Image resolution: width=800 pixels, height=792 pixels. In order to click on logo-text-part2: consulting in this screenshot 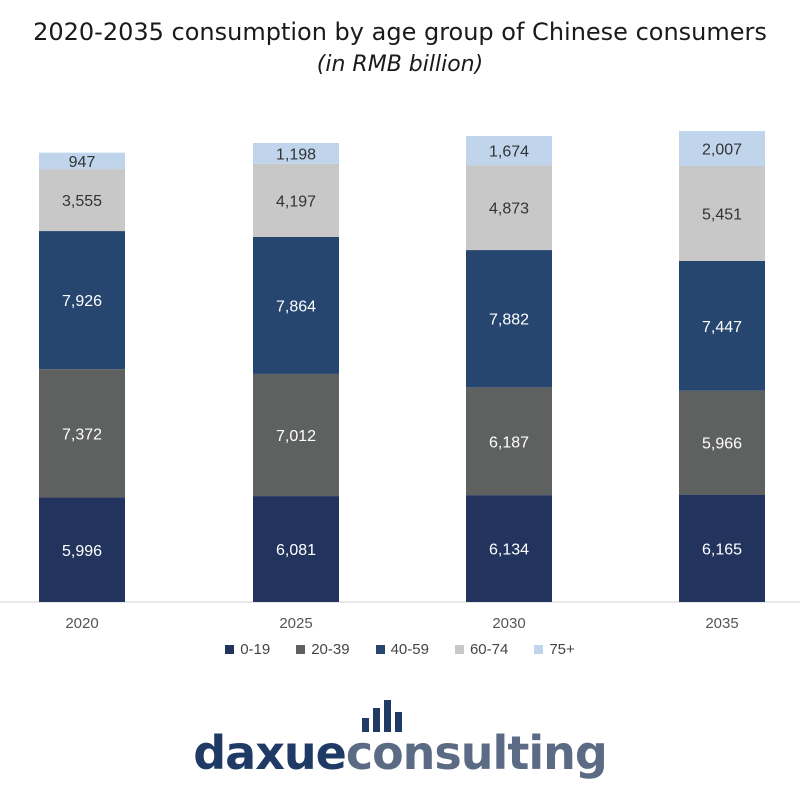, I will do `click(476, 753)`.